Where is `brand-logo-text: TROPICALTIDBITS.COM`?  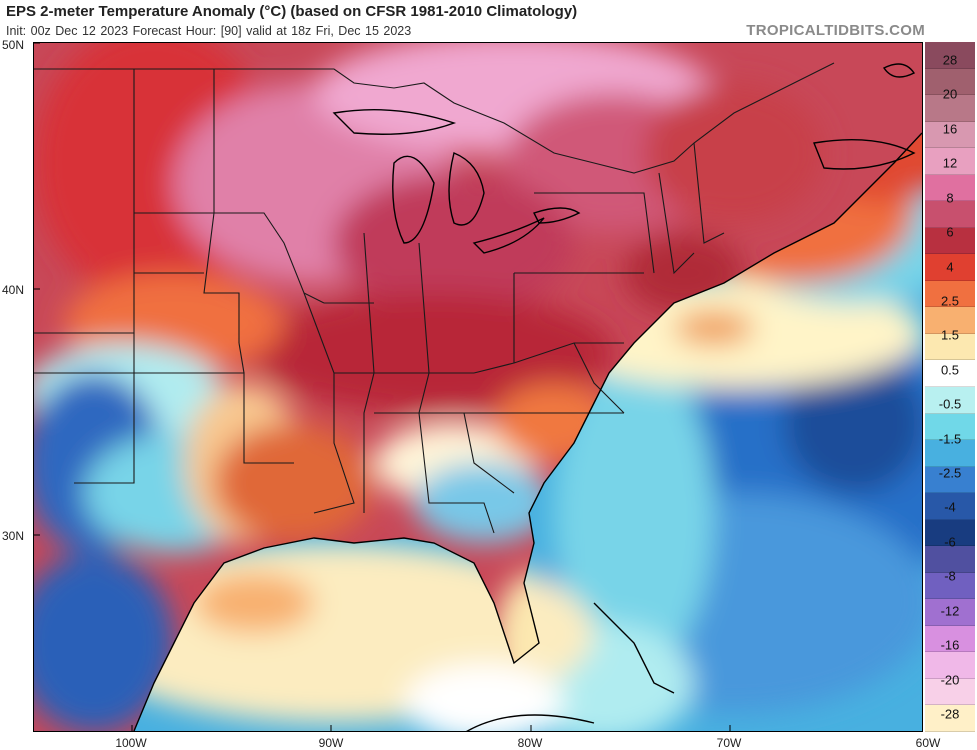
brand-logo-text: TROPICALTIDBITS.COM is located at coordinates (835, 30).